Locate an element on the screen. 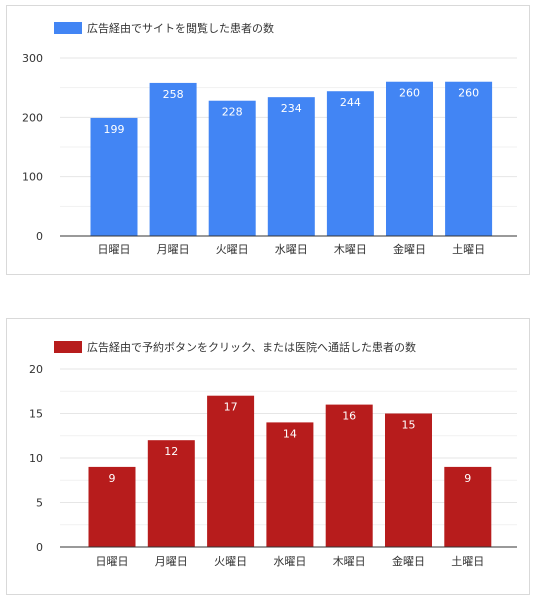  visitors-x-tick-label: 金曜日 is located at coordinates (409, 249).